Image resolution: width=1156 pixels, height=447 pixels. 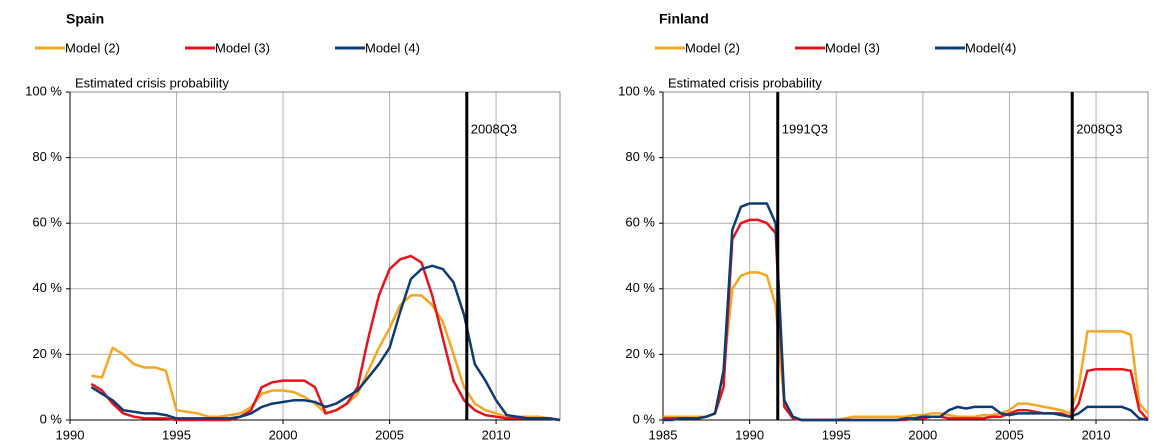 I want to click on chart-title: Spain, so click(x=85, y=19).